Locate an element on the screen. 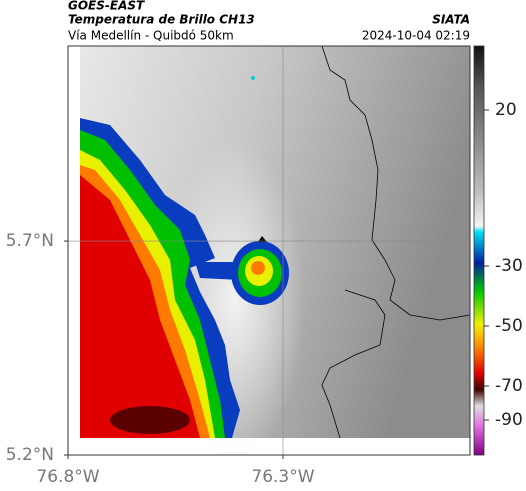 This screenshot has height=491, width=526. border is located at coordinates (353, 364).